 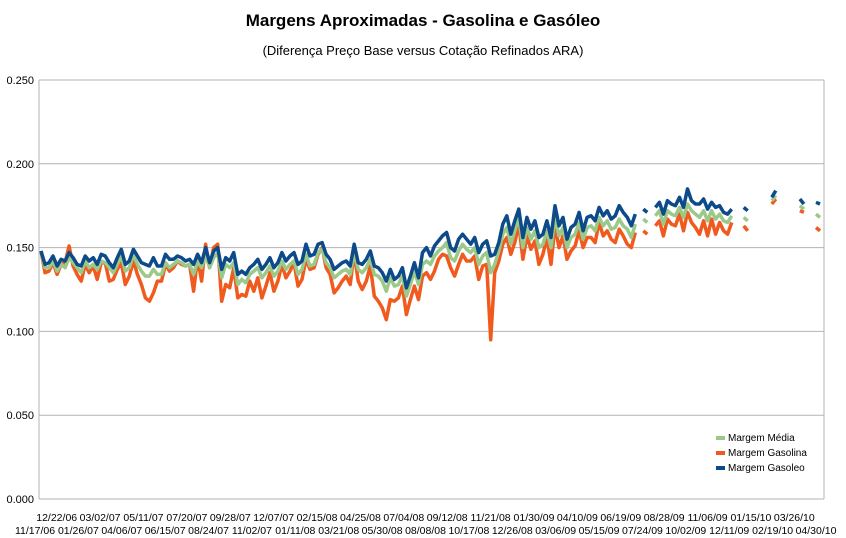 What do you see at coordinates (143, 518) in the screenshot?
I see `x-tick-label-upper: 05/11/07` at bounding box center [143, 518].